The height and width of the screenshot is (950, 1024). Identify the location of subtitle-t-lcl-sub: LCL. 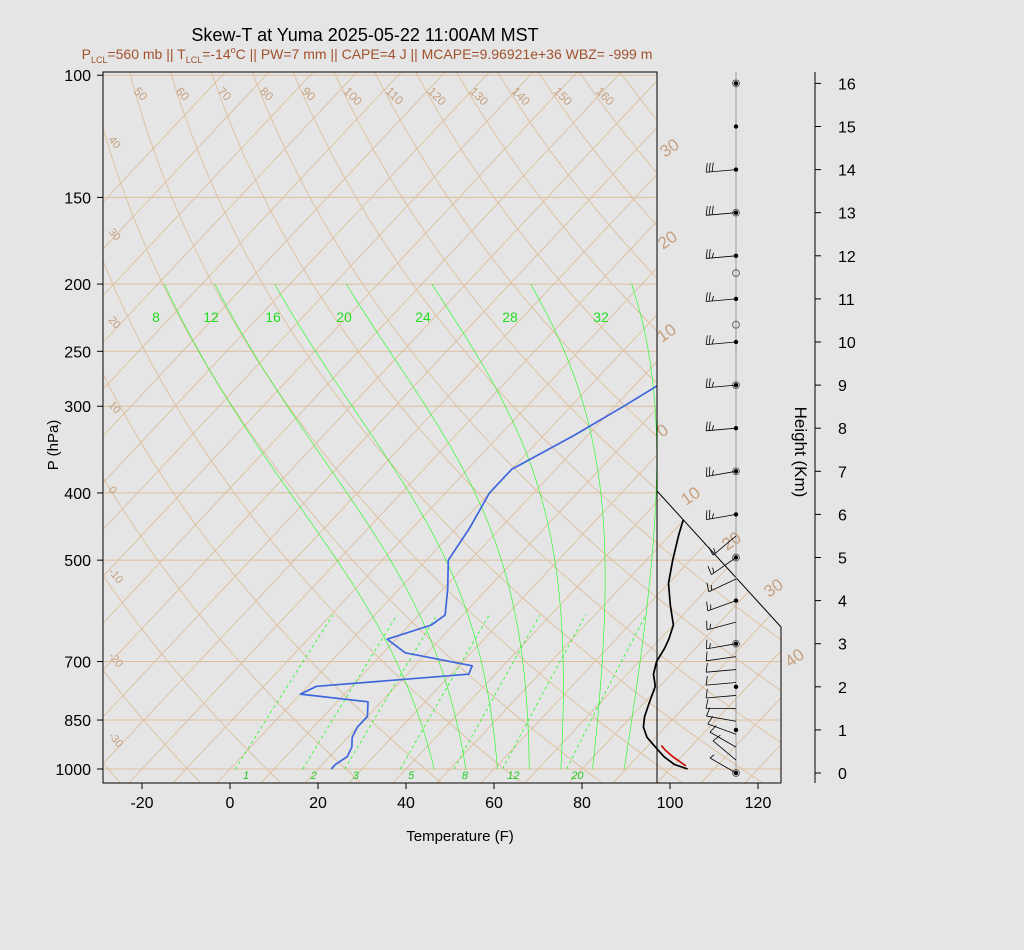
(194, 60).